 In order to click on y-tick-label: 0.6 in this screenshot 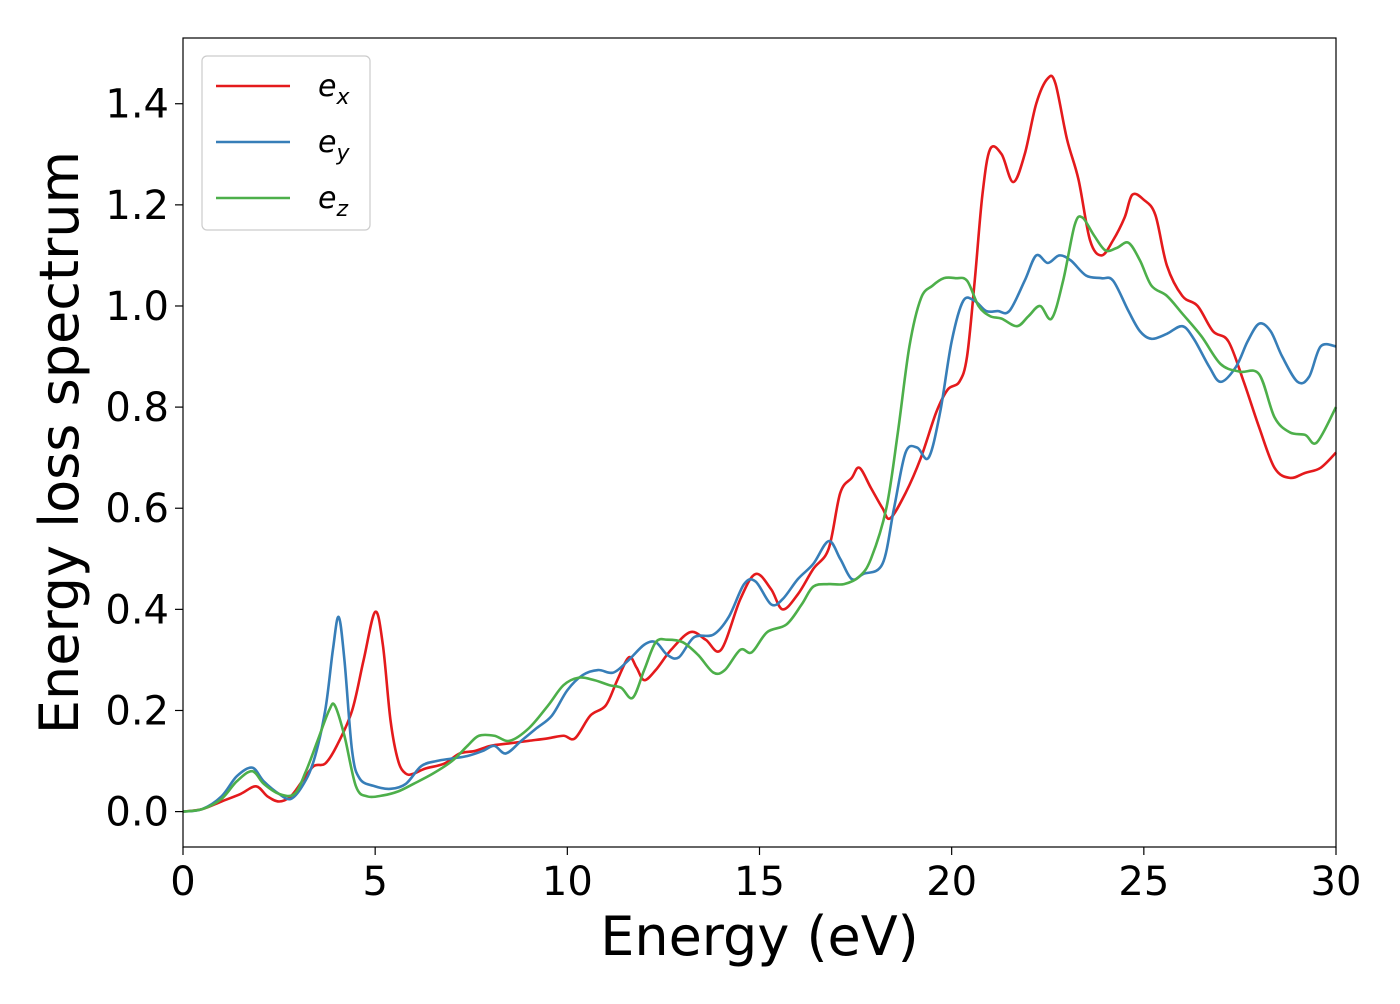, I will do `click(137, 509)`.